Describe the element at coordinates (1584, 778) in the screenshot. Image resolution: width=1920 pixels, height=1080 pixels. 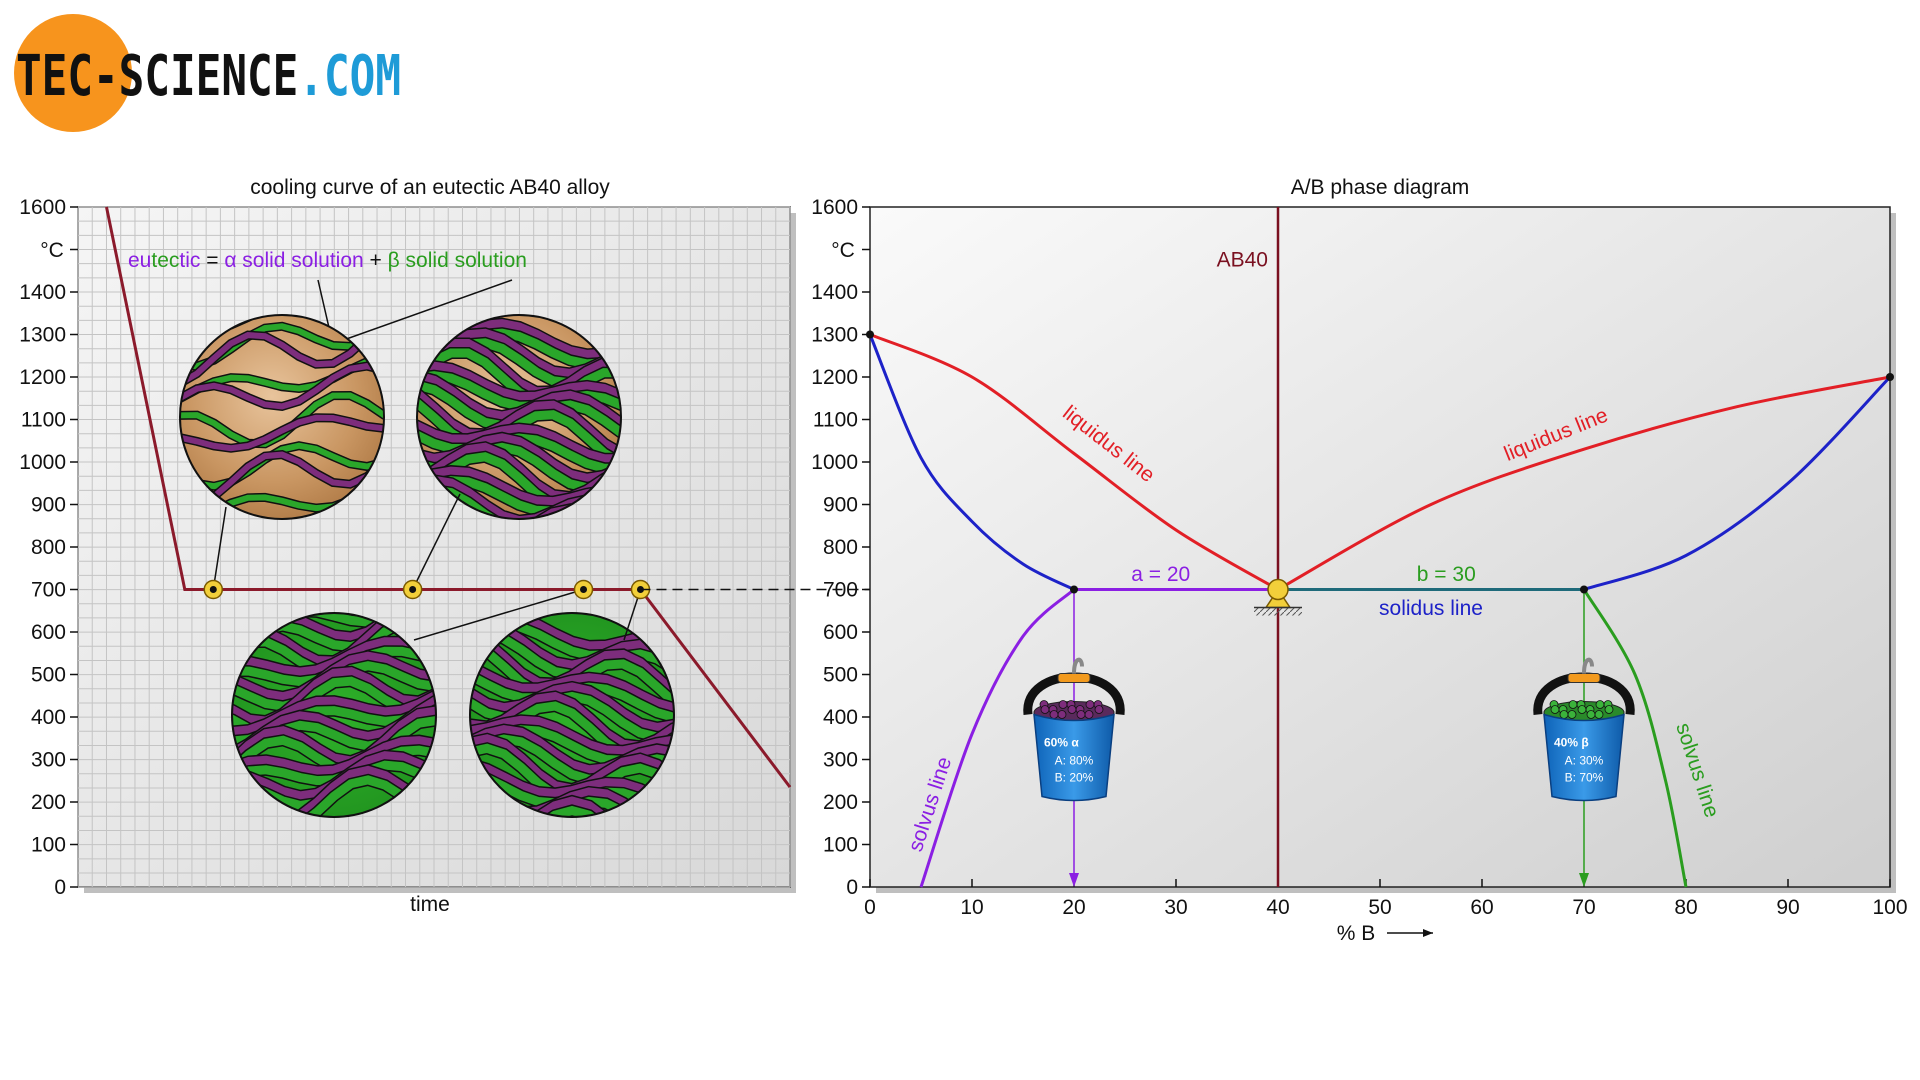
I see `bucket-line-b: B: 70%` at that location.